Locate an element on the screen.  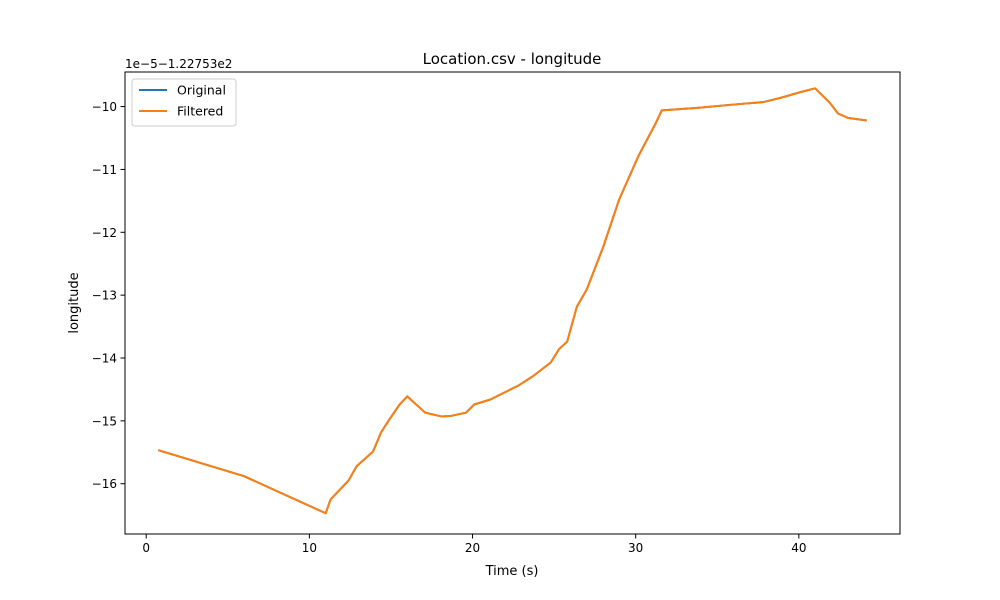
y-axis: −16 −15 −14 −13 −12 −11 −10 is located at coordinates (108, 295).